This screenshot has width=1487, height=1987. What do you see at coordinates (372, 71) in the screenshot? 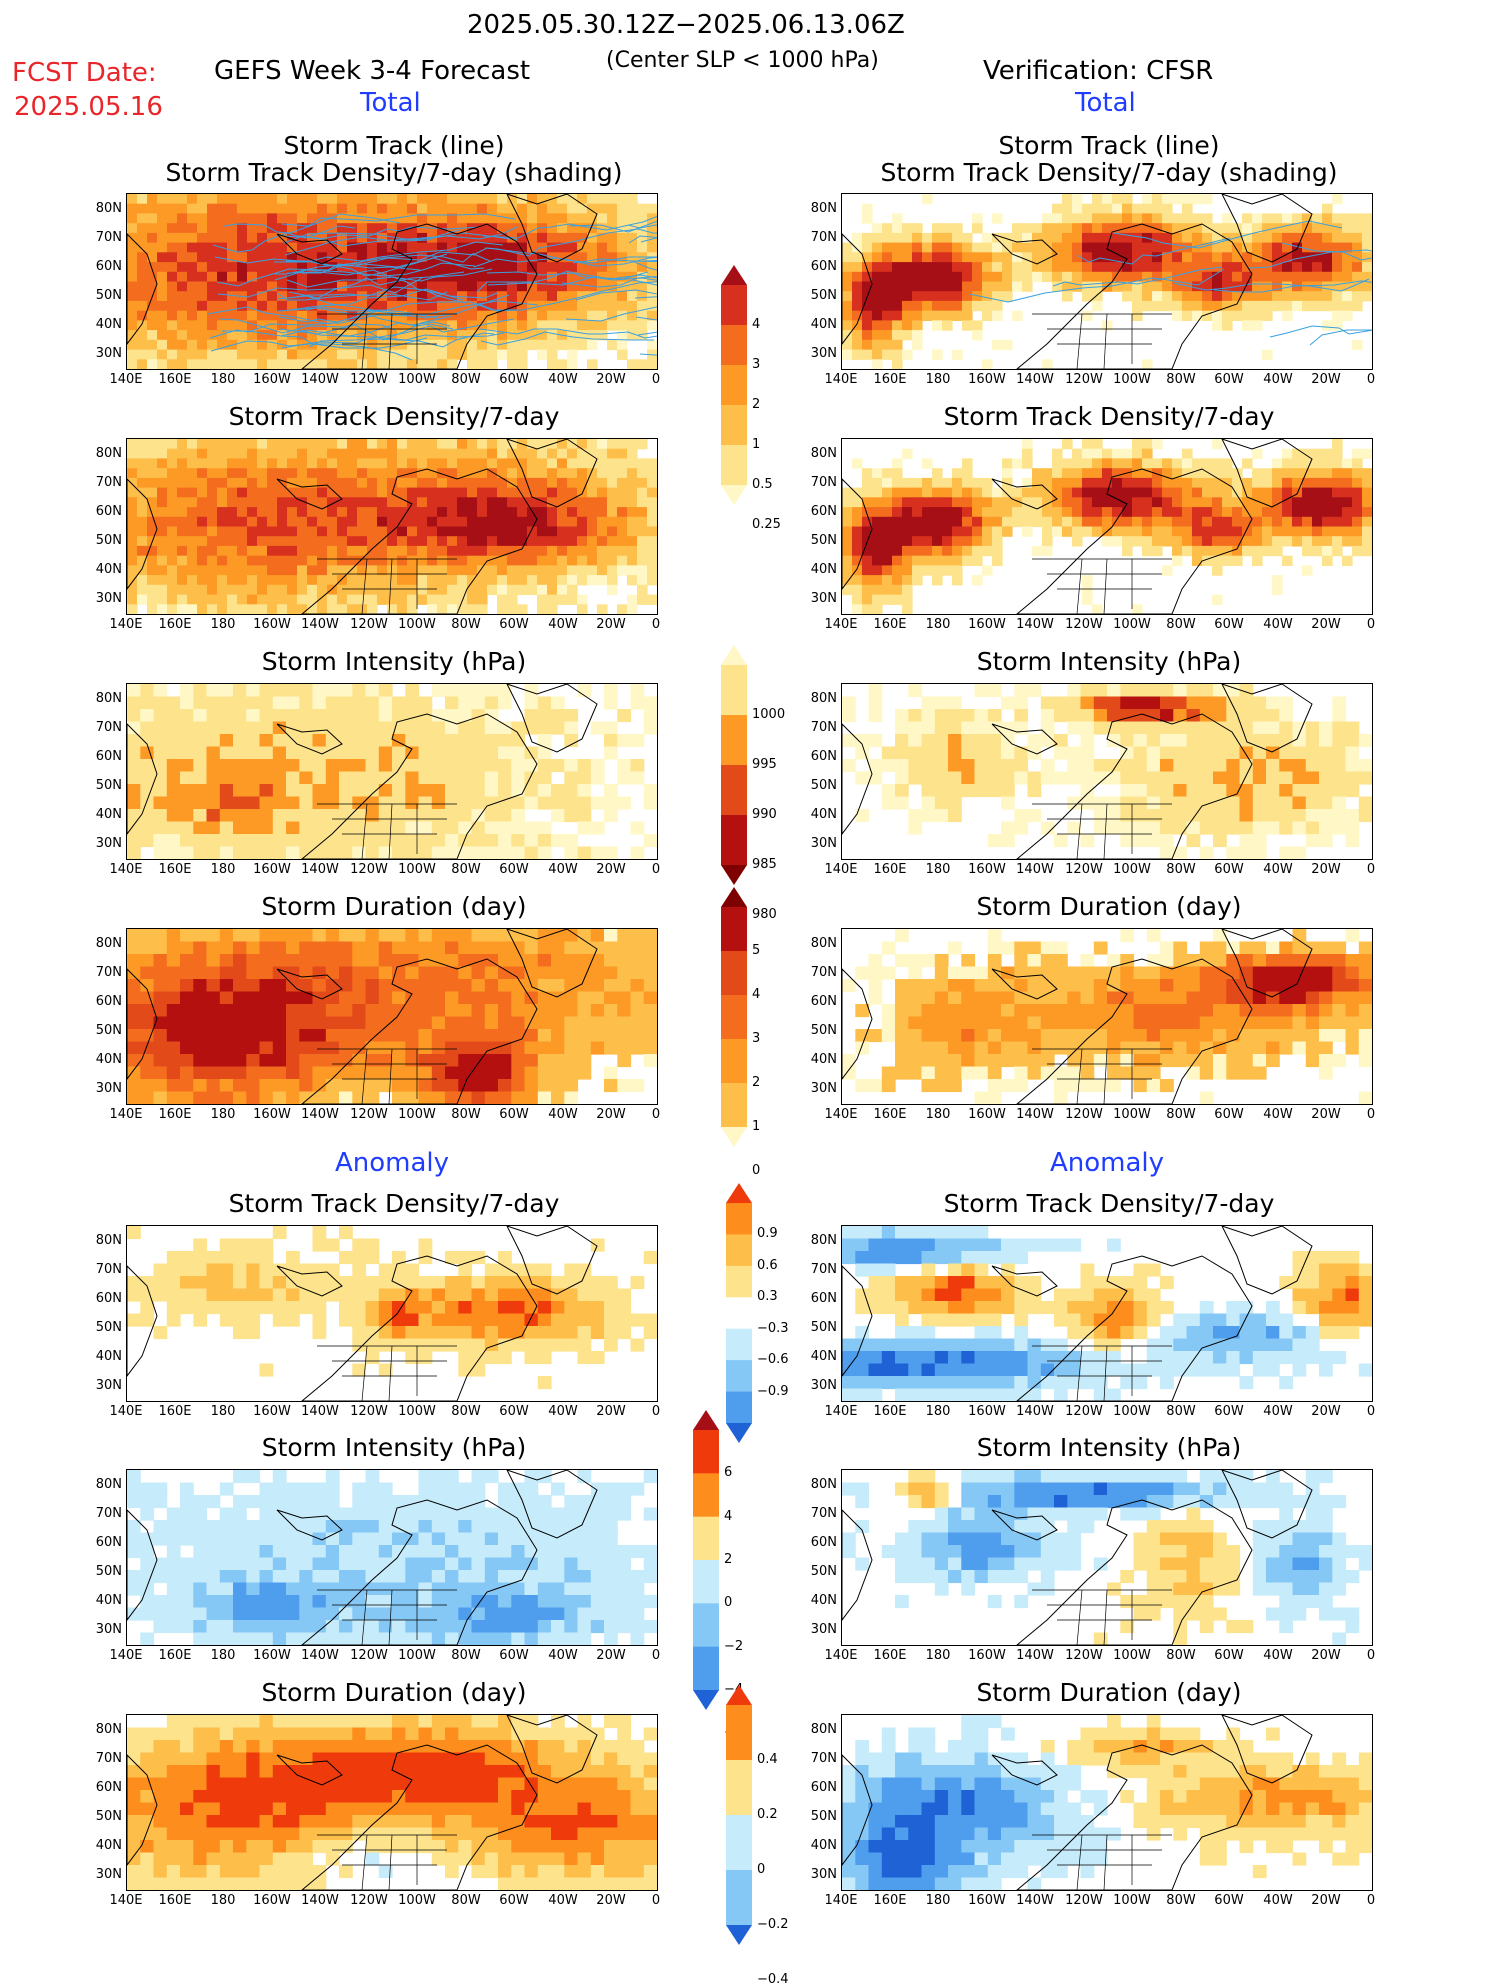
I see `gefs-title: GEFS Week 3-4 Forecast` at bounding box center [372, 71].